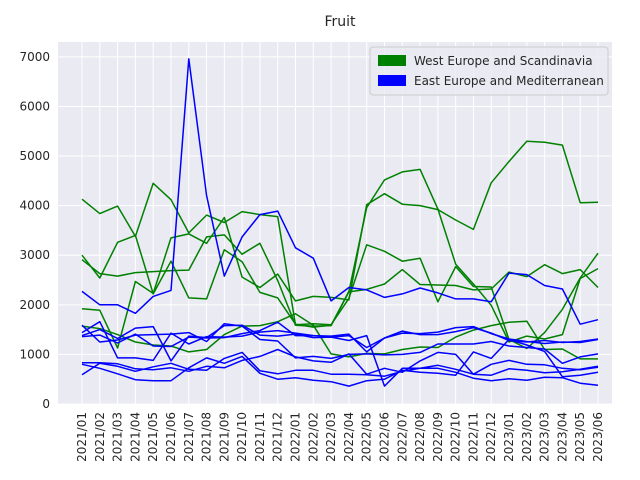  I want to click on x-tick-label: 2022/10, so click(456, 437).